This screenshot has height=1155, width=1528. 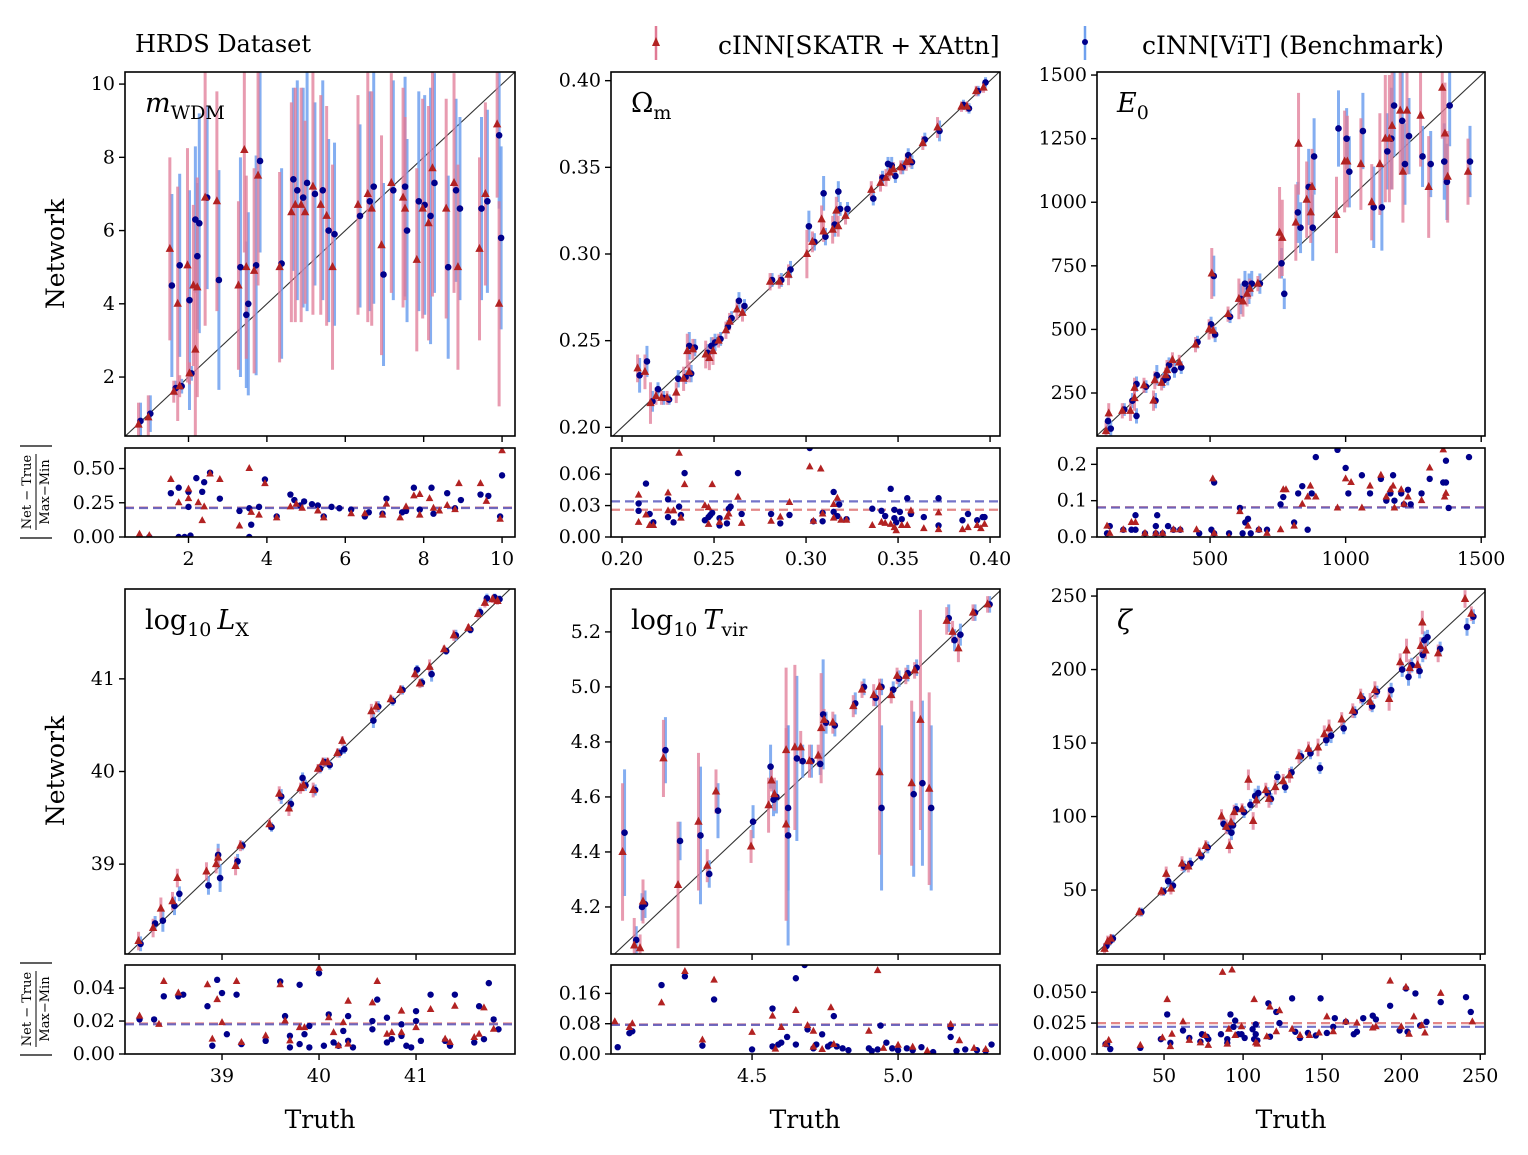 I want to click on residual-y-tick-label: 0.50, so click(x=94, y=469).